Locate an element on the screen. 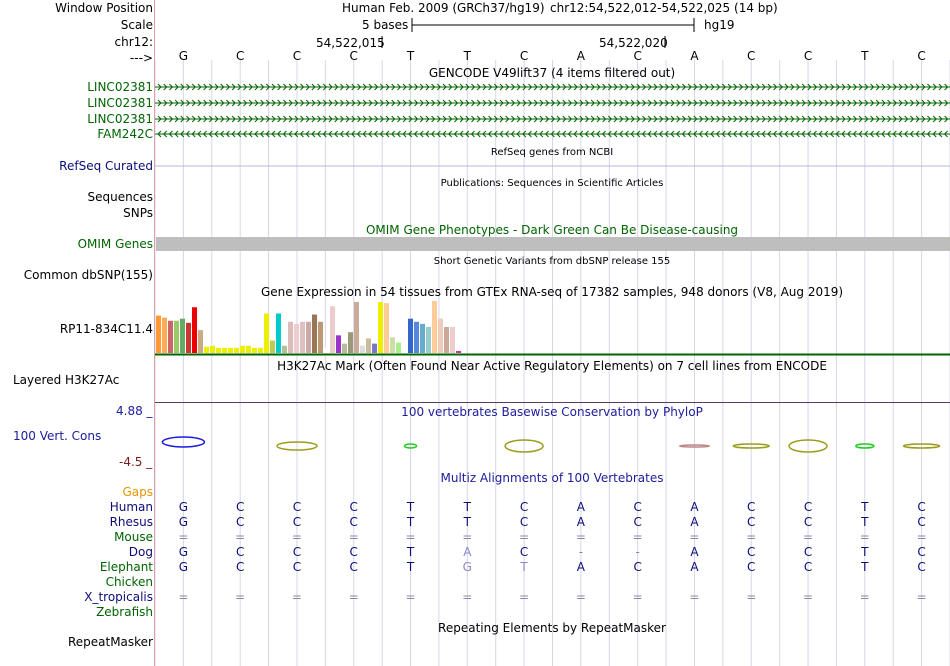 The width and height of the screenshot is (950, 666). species-label: Zebrafish is located at coordinates (124, 612).